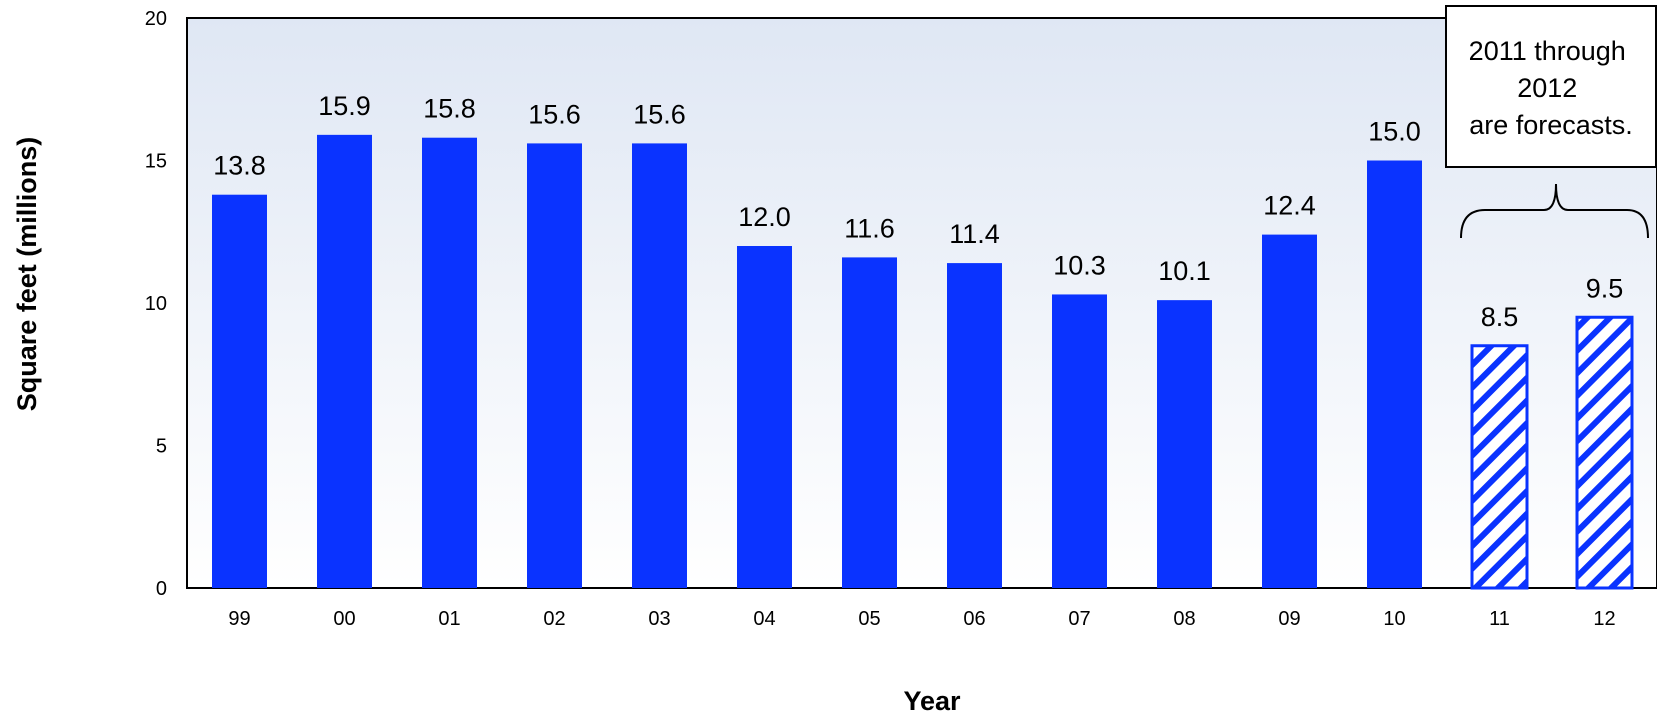 This screenshot has width=1657, height=714. I want to click on x-tick-label: 09, so click(1289, 619).